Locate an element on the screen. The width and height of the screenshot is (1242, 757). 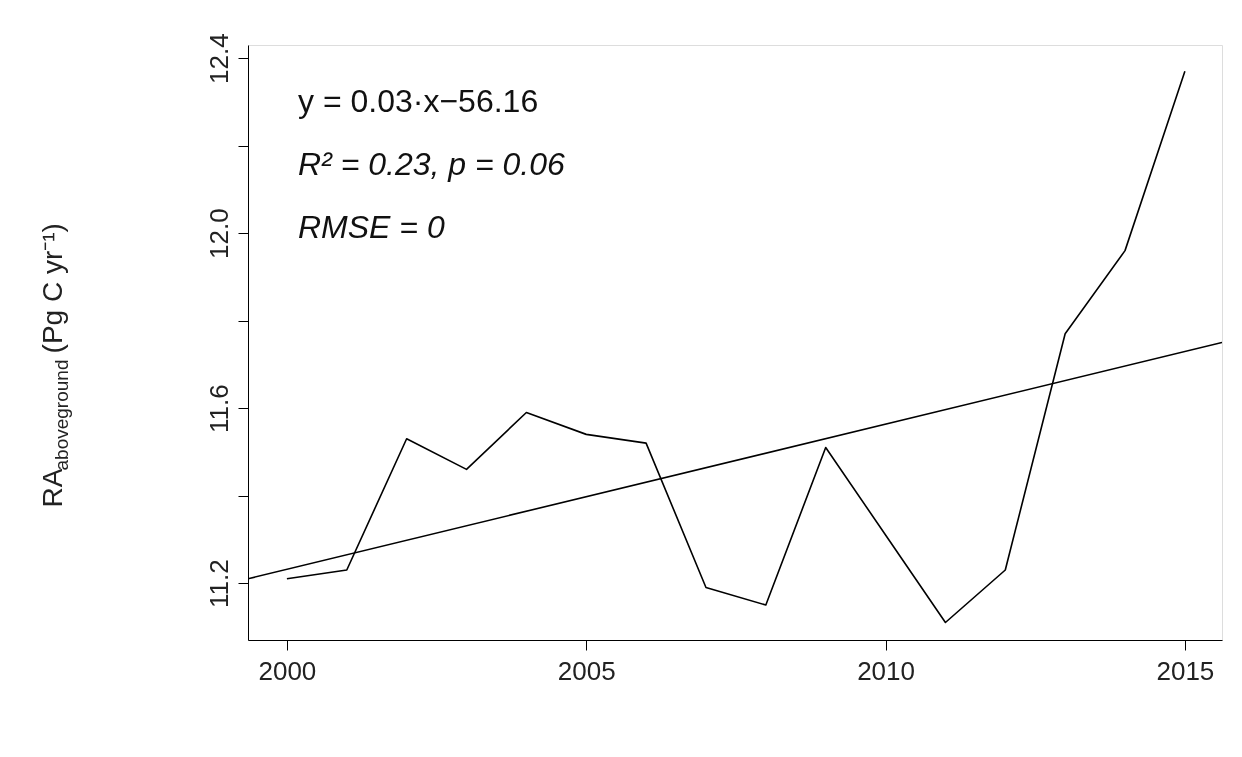
x-tick-label: 2015 is located at coordinates (1185, 670).